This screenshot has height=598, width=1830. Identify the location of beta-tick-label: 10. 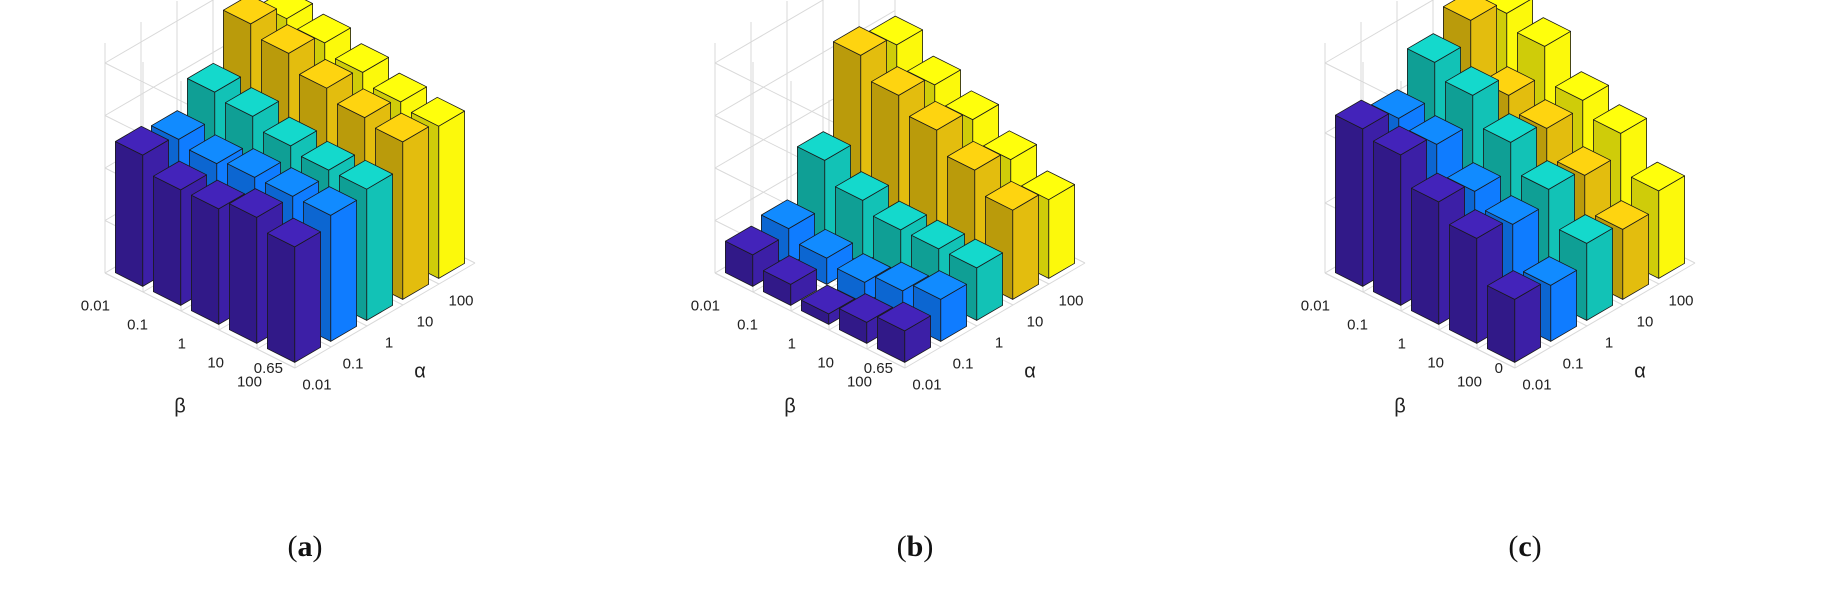
(825, 363).